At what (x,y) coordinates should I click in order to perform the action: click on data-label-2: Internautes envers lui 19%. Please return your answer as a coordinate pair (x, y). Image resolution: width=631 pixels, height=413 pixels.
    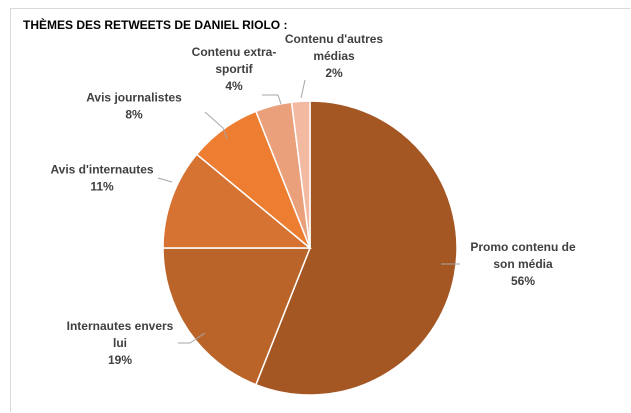
    Looking at the image, I should click on (120, 343).